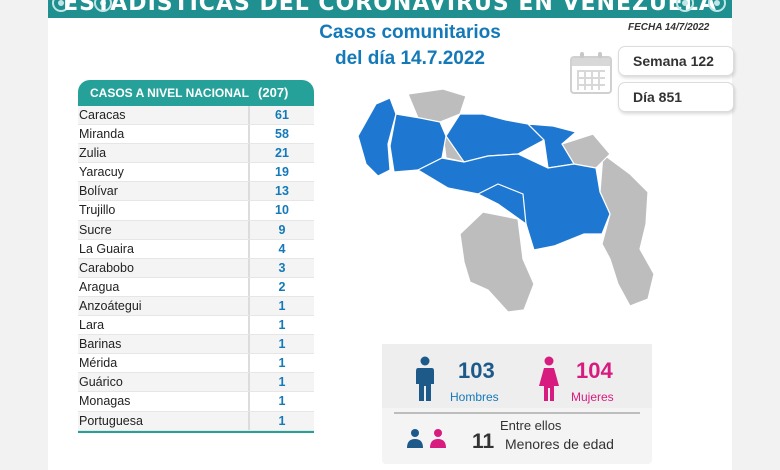 This screenshot has width=780, height=470. I want to click on state-name: Portuguesa, so click(111, 420).